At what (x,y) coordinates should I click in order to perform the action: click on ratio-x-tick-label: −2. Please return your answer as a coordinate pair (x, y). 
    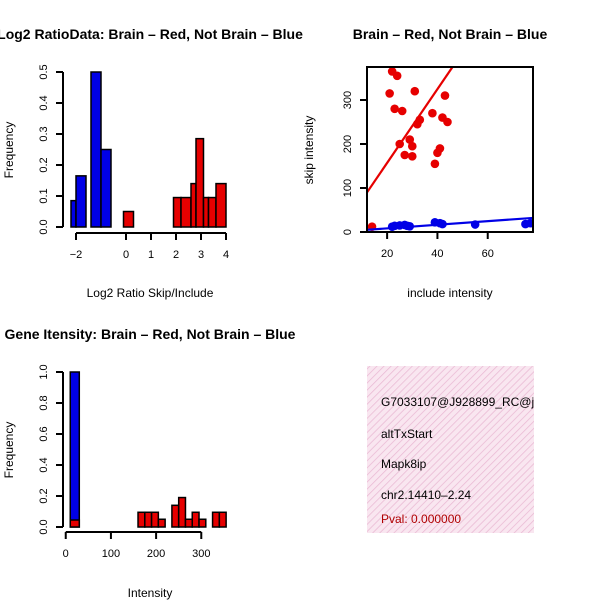
    Looking at the image, I should click on (76, 255).